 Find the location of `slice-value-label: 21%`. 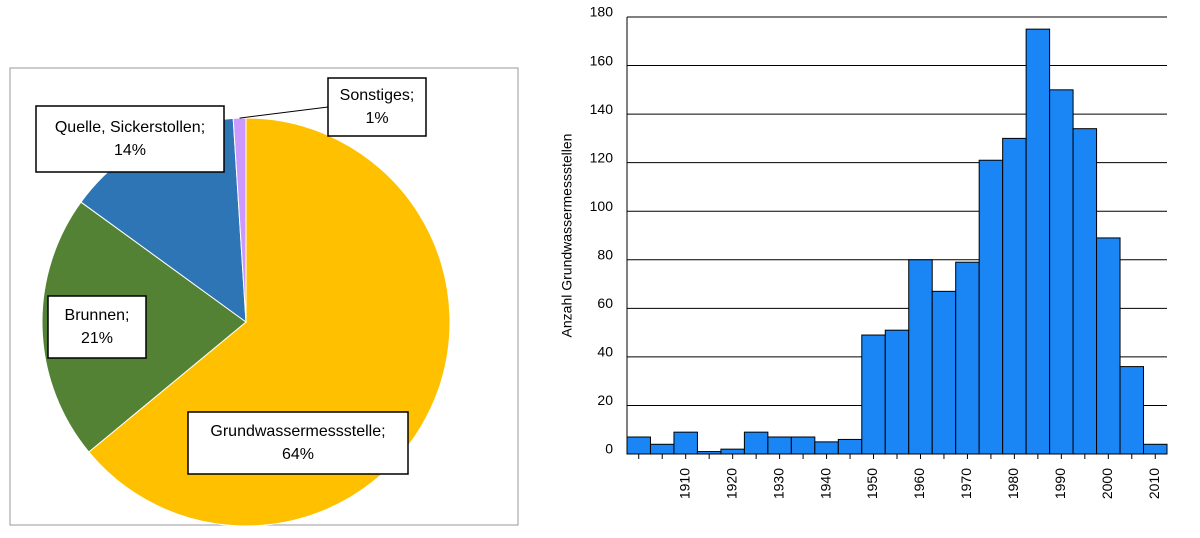

slice-value-label: 21% is located at coordinates (97, 338).